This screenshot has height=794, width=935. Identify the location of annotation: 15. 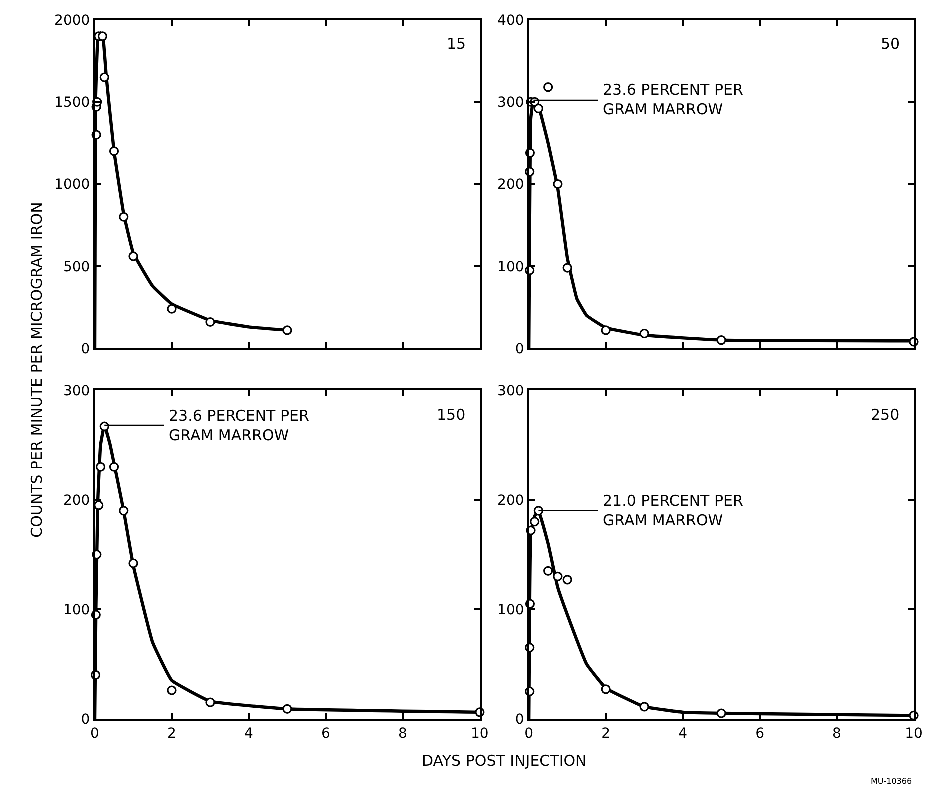
(456, 44).